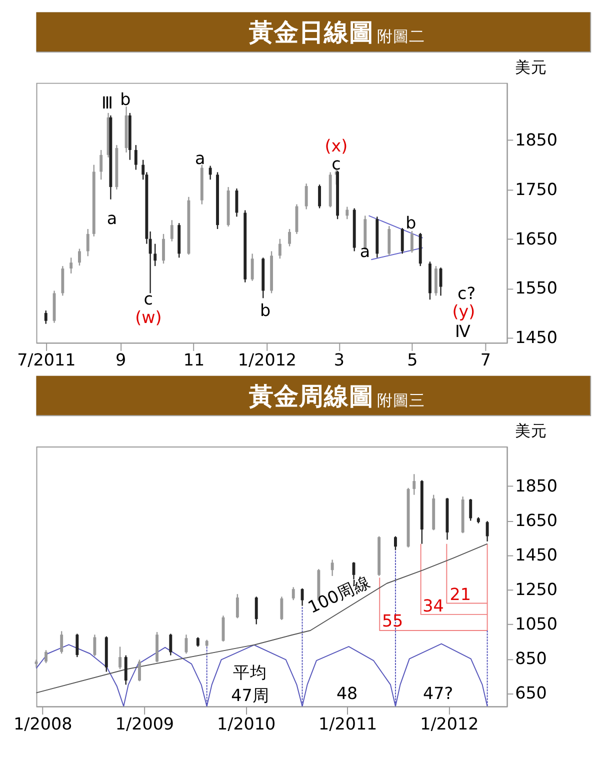 The width and height of the screenshot is (595, 759). Describe the element at coordinates (107, 103) in the screenshot. I see `annotation: Ⅲ` at that location.